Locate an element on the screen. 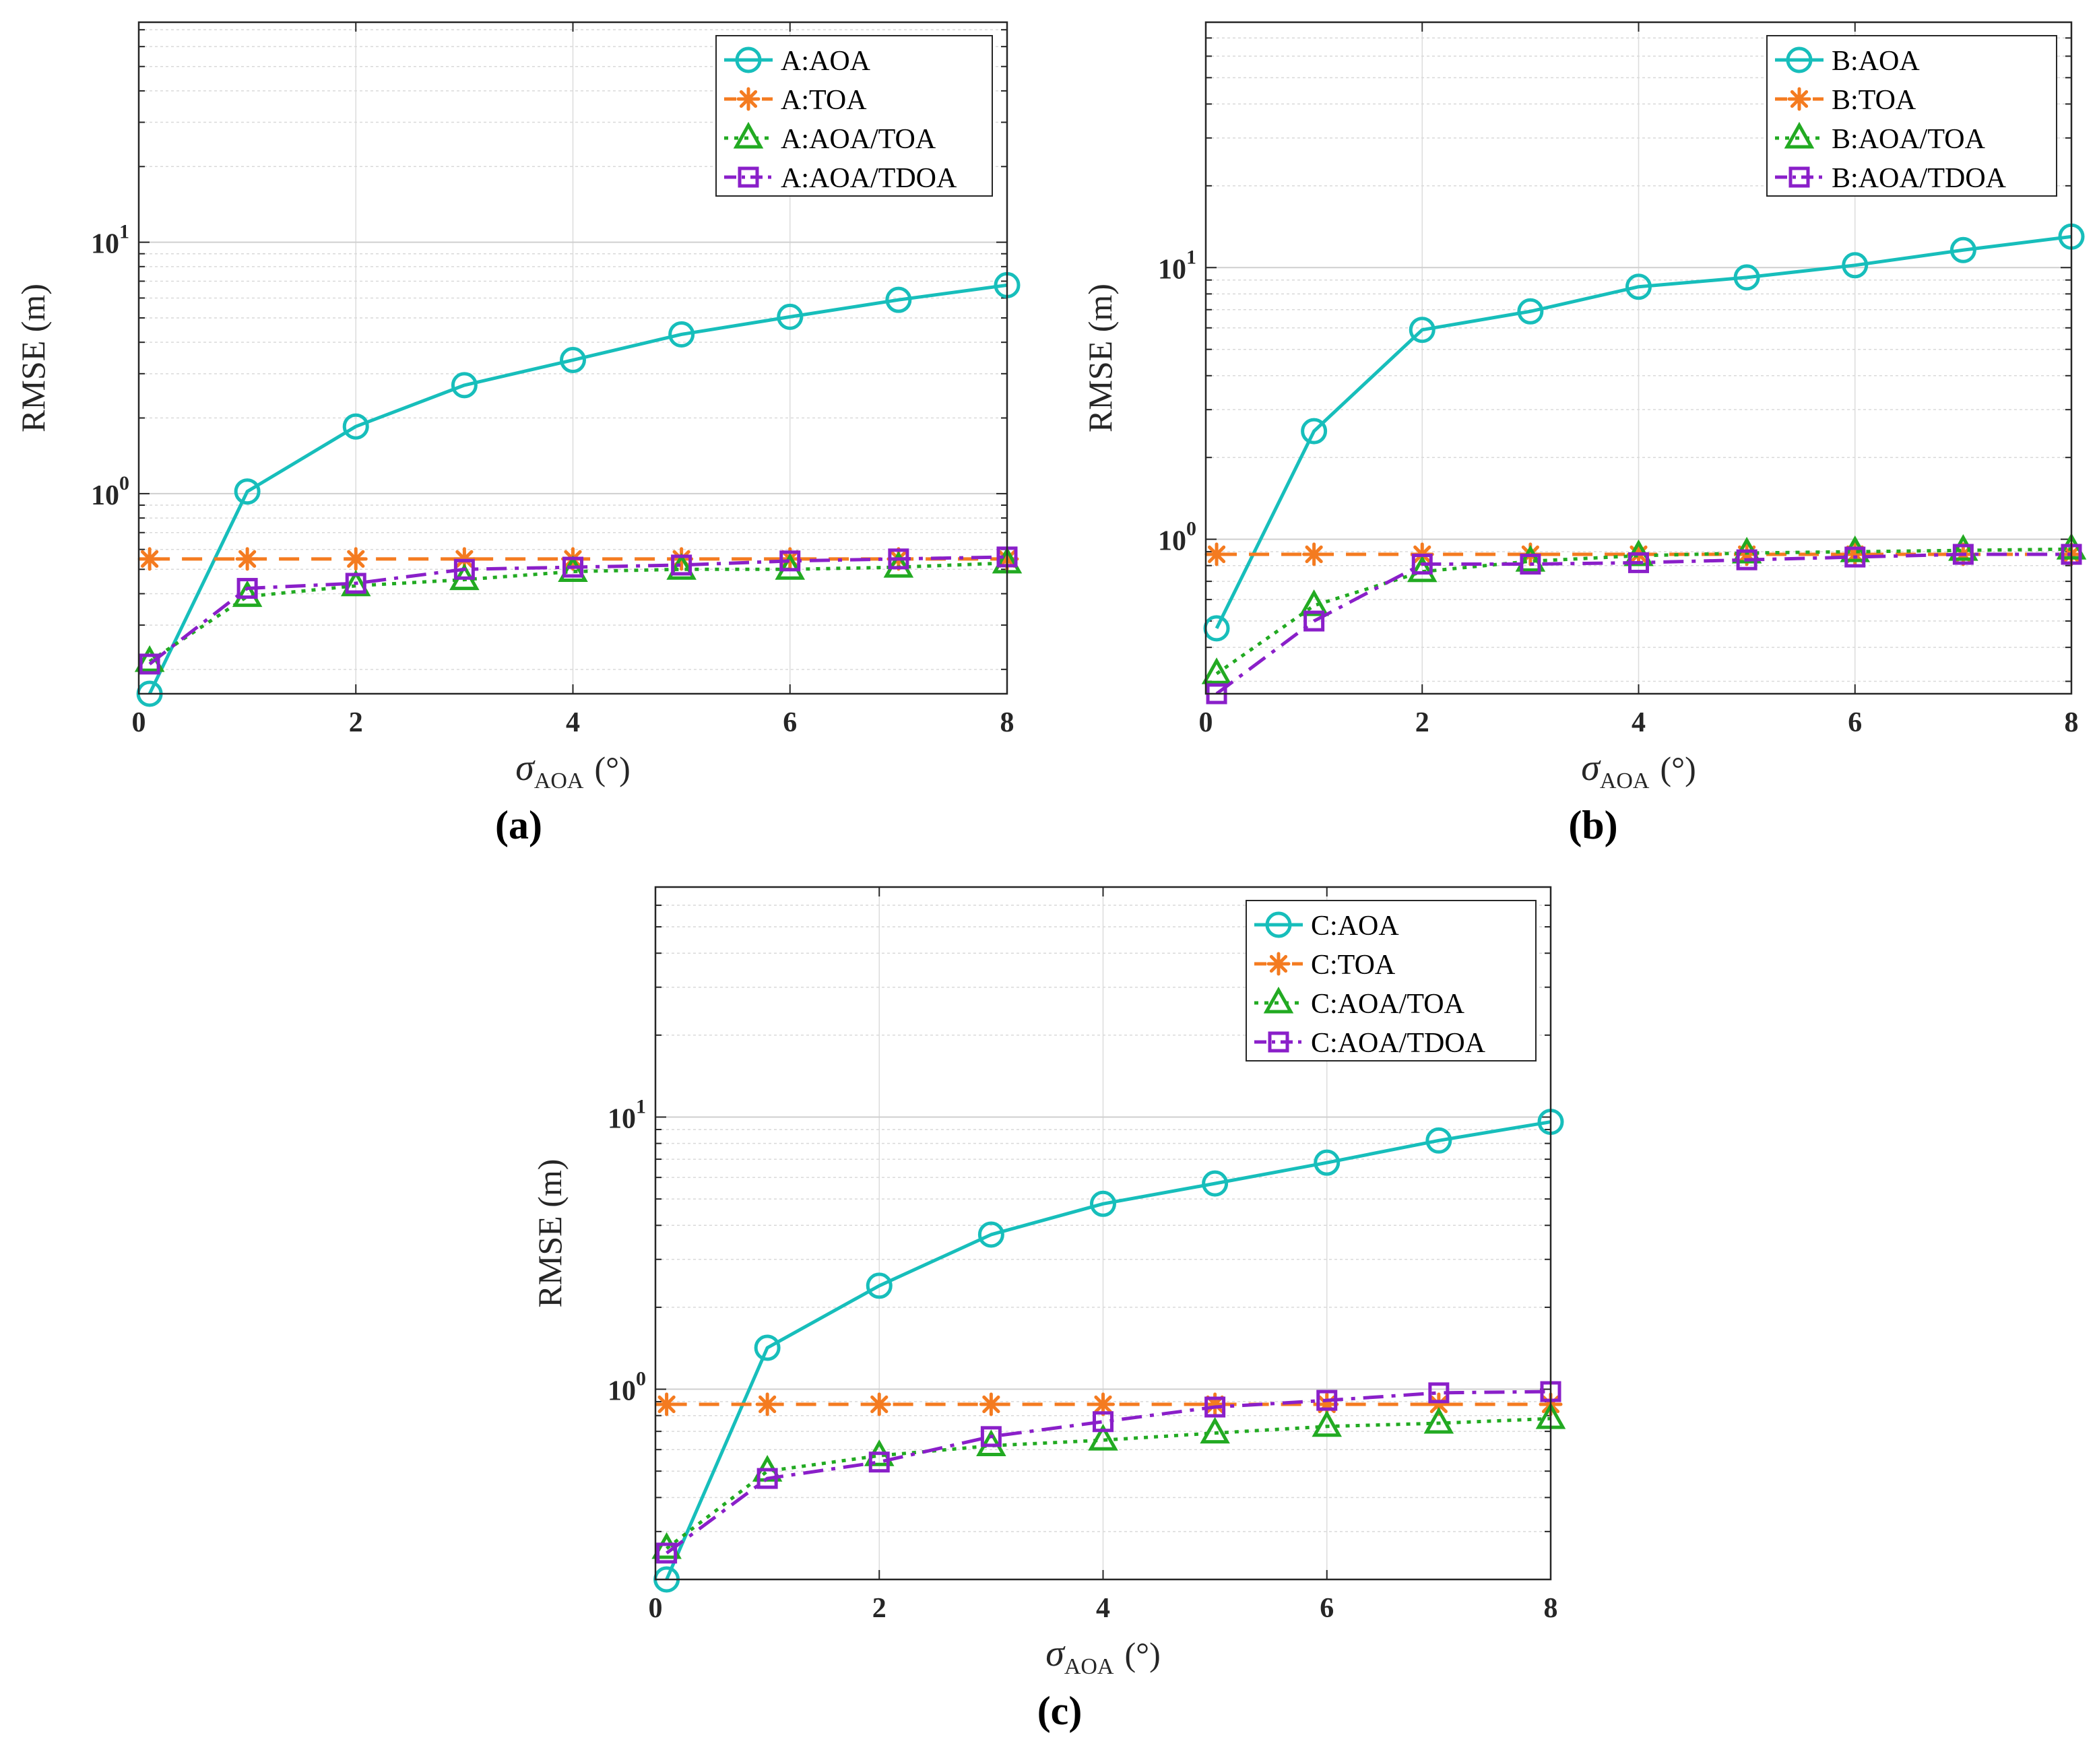 Image resolution: width=2097 pixels, height=1764 pixels. markers-C:AOA is located at coordinates (1109, 1351).